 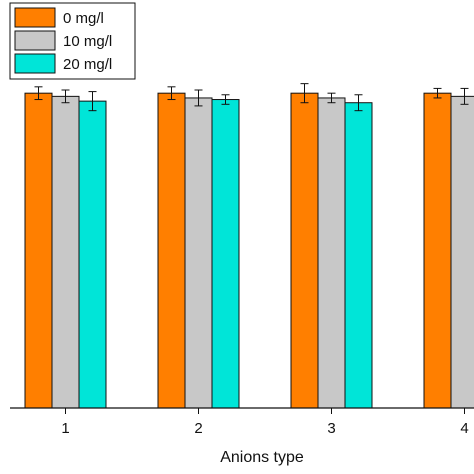 I want to click on legend: 0 mg/l 10 mg/l 20 mg/l, so click(x=72, y=41).